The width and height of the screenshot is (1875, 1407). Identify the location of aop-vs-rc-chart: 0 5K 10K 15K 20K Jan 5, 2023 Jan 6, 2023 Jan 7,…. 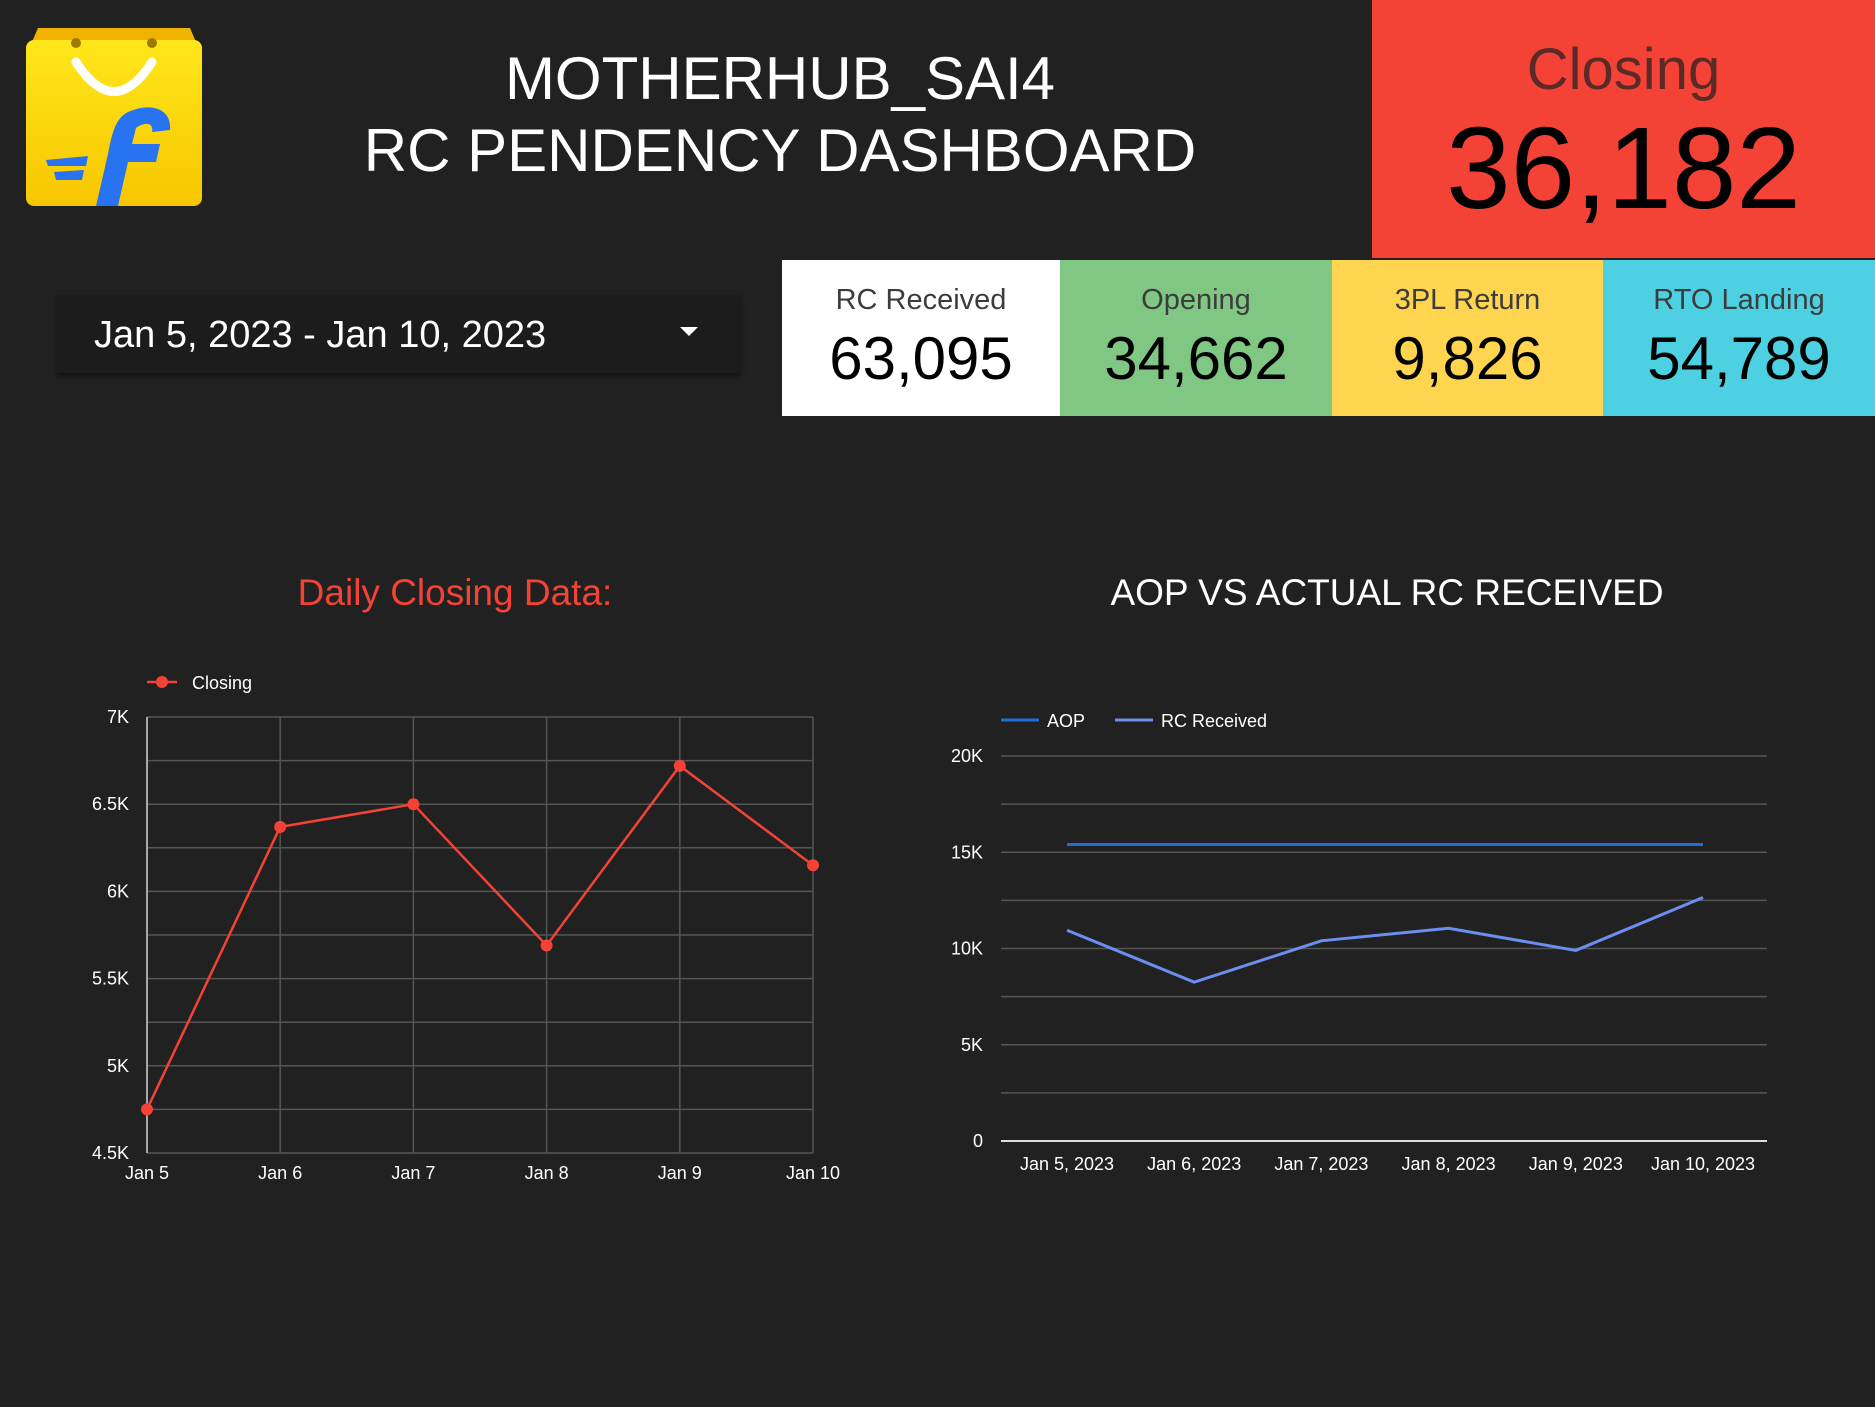
(1359, 942).